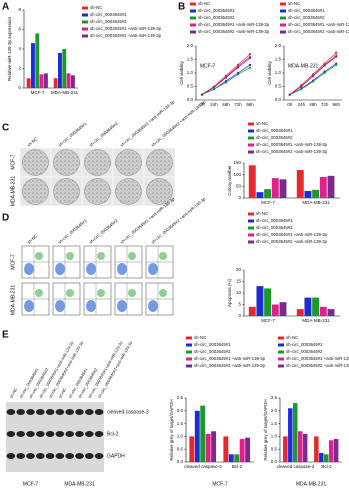 The width and height of the screenshot is (349, 500). What do you see at coordinates (237, 162) in the screenshot?
I see `y-tick-label: 150` at bounding box center [237, 162].